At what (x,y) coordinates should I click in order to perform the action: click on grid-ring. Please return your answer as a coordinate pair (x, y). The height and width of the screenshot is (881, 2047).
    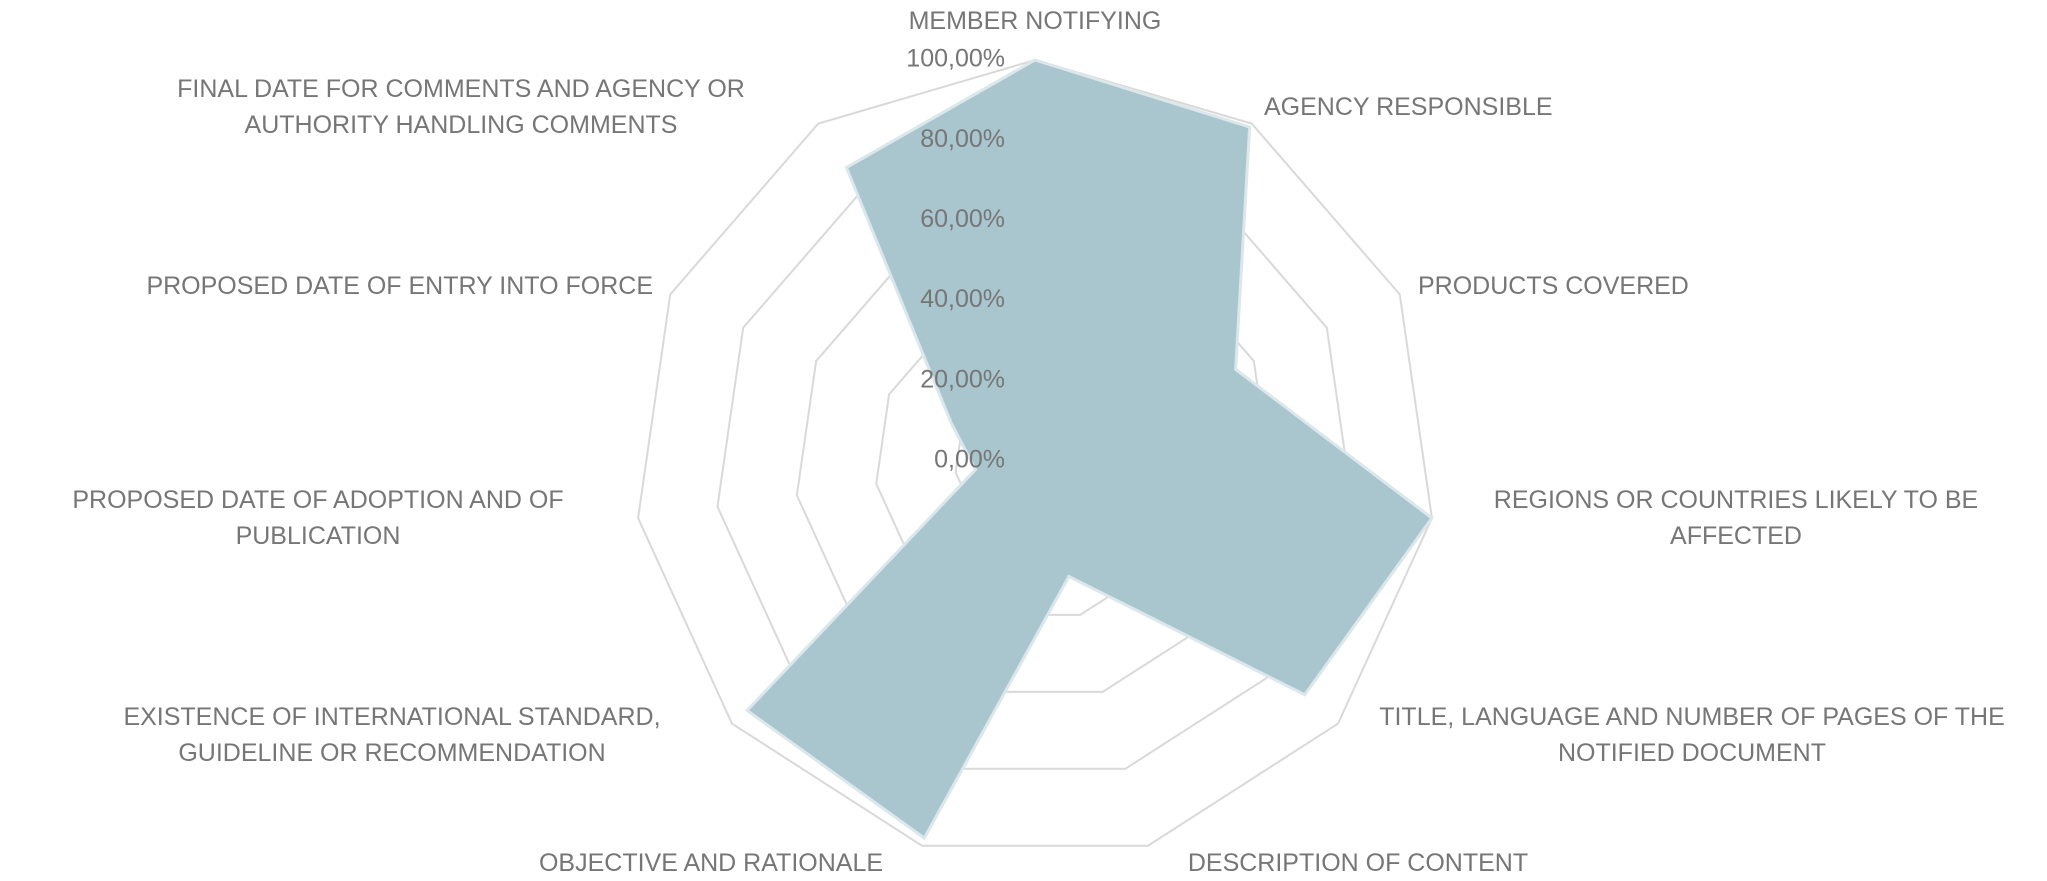
    Looking at the image, I should click on (1035, 456).